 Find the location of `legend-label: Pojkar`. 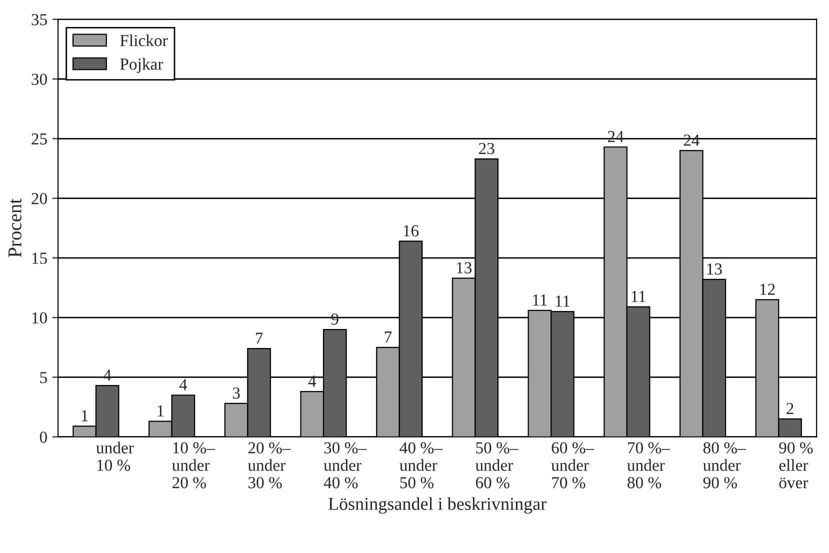

legend-label: Pojkar is located at coordinates (142, 66).